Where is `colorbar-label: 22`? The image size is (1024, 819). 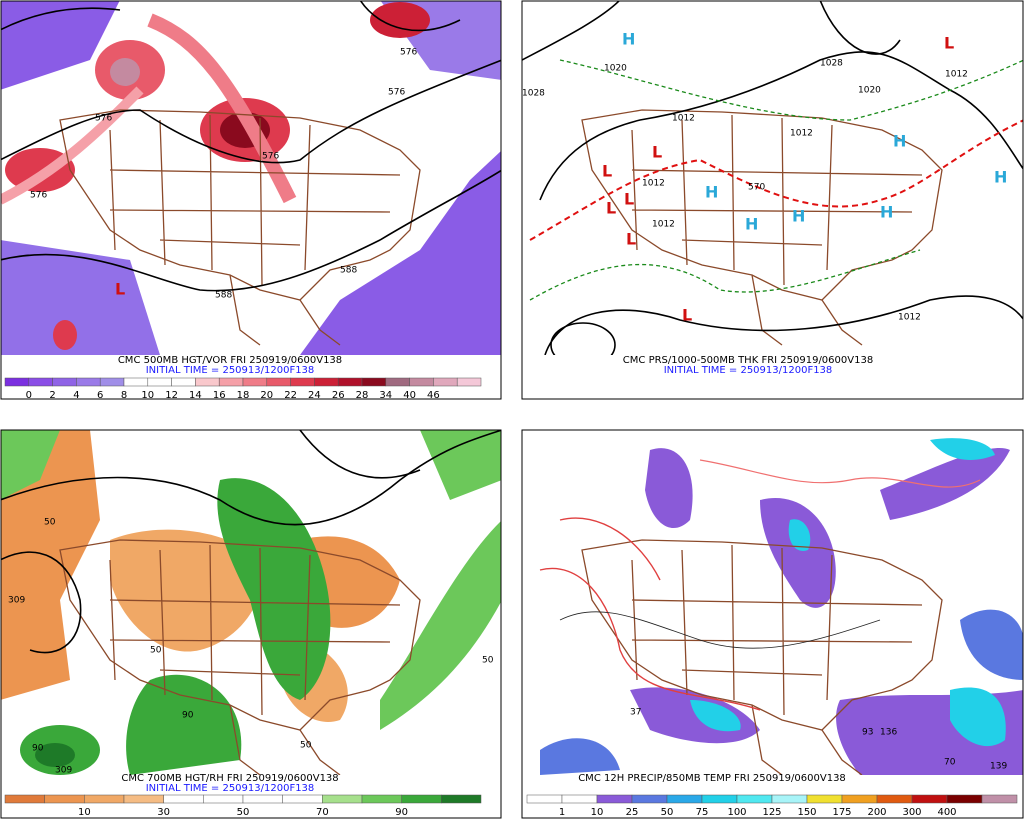
colorbar-label: 22 is located at coordinates (290, 395).